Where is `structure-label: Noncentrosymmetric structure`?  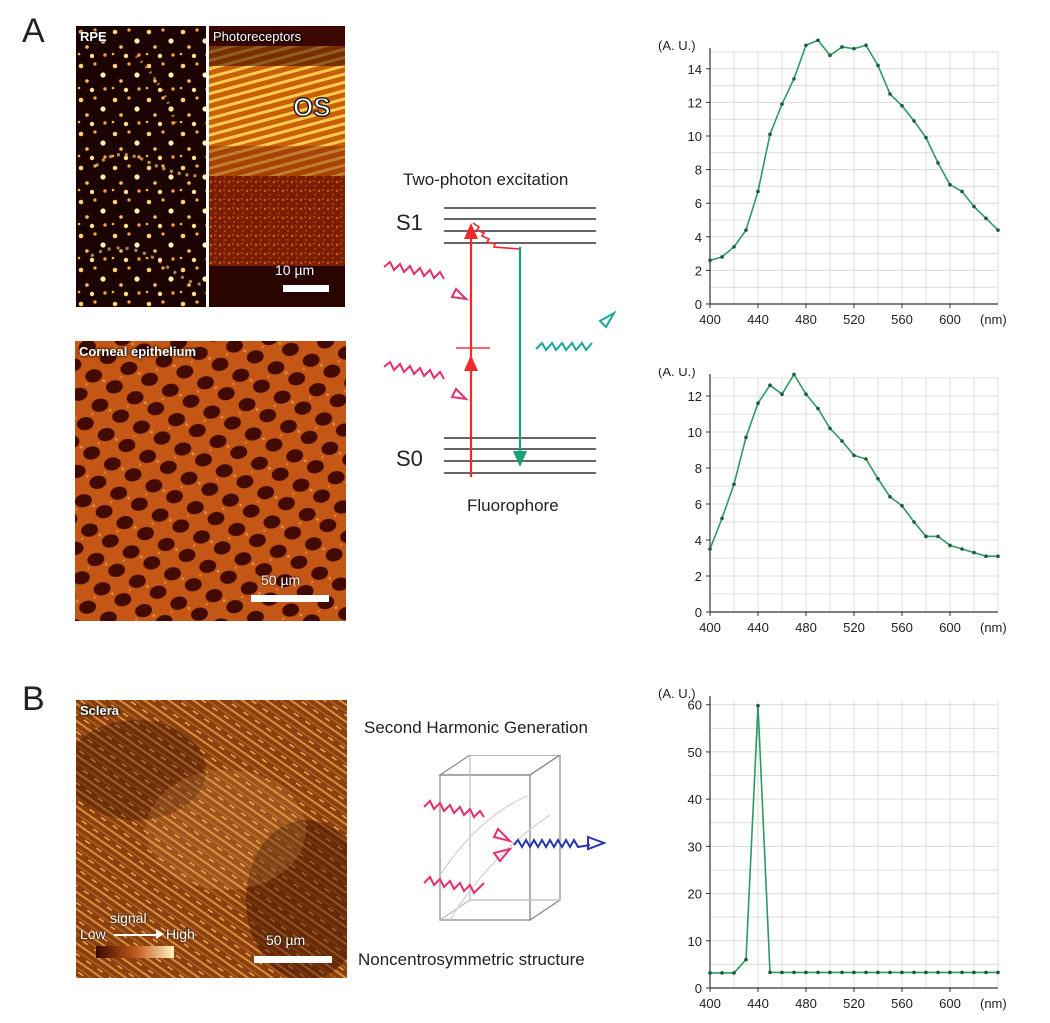
structure-label: Noncentrosymmetric structure is located at coordinates (471, 959).